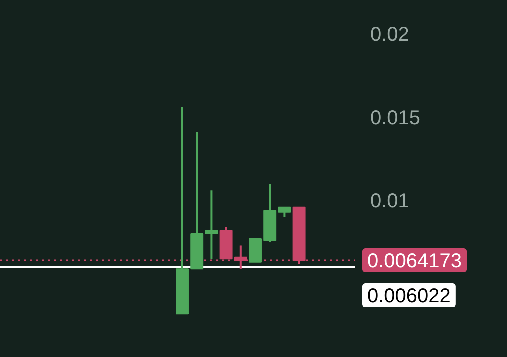  I want to click on y-tick-label: 0.02, so click(390, 35).